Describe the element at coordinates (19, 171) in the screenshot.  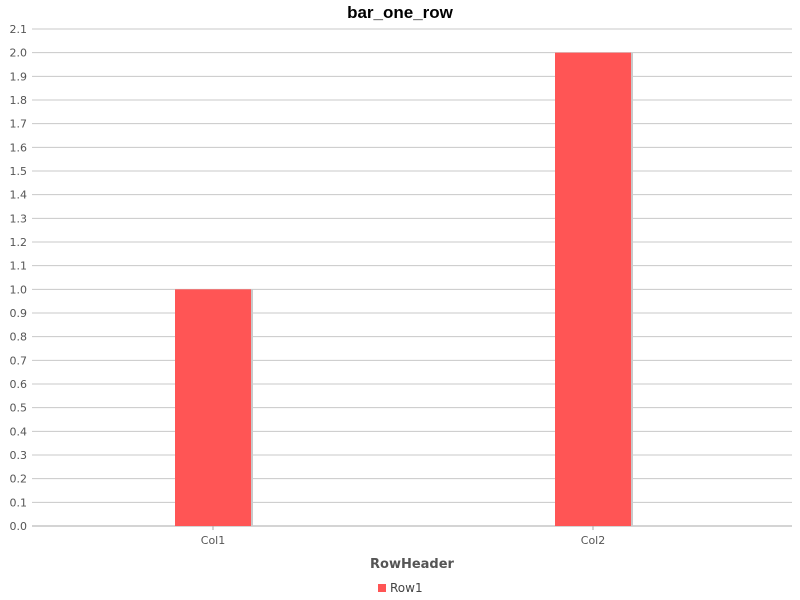
I see `y-tick-label: 1.5` at that location.